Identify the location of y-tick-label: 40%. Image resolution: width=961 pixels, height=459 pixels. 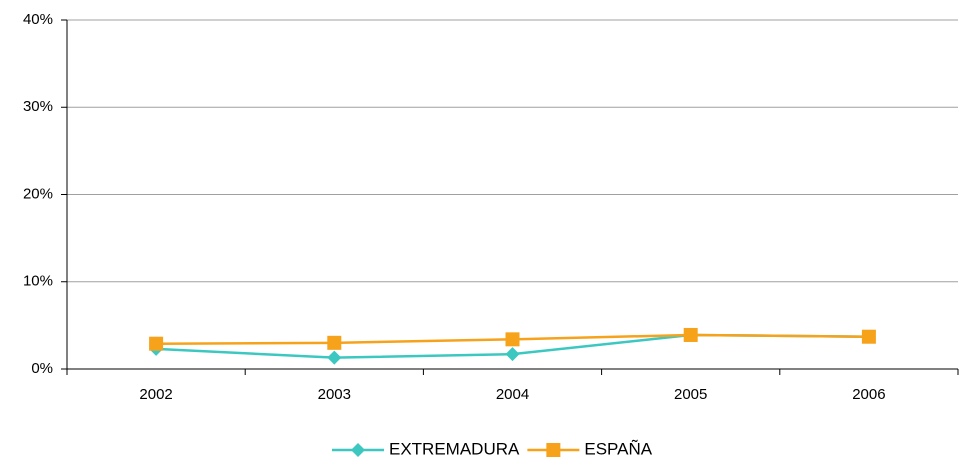
(38, 19).